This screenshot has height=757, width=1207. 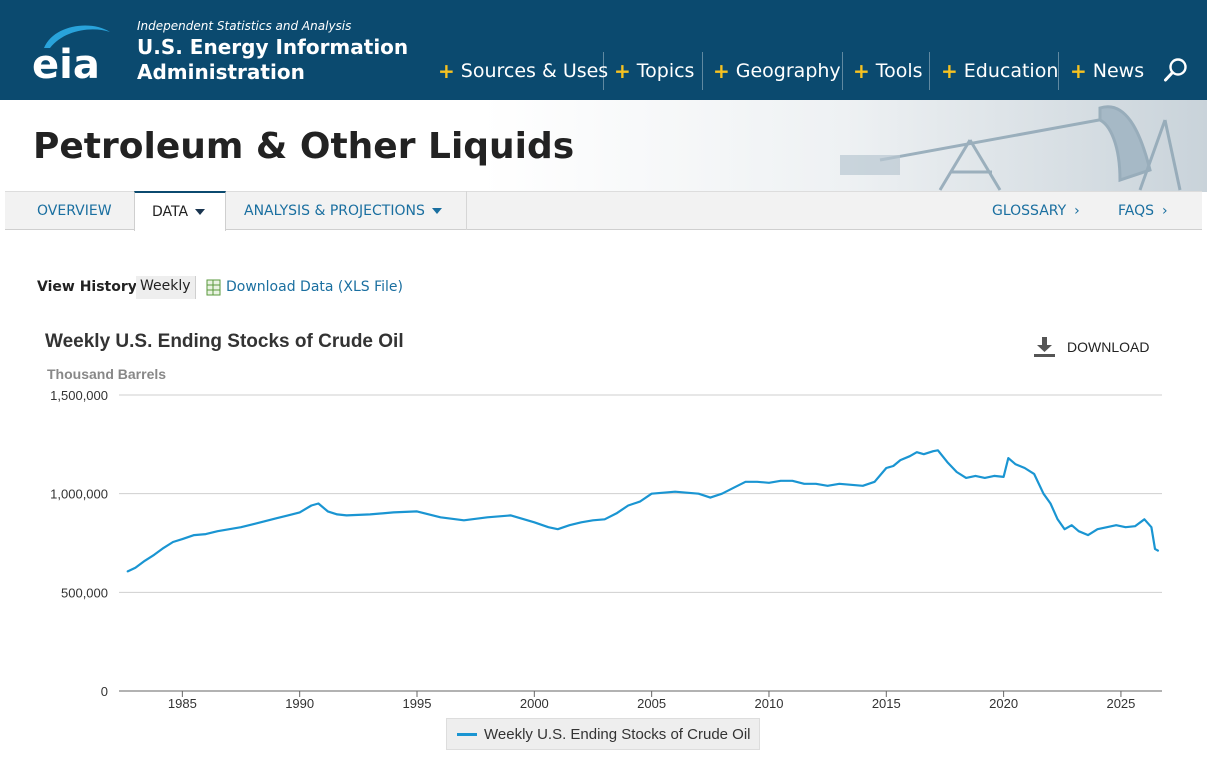 What do you see at coordinates (769, 703) in the screenshot?
I see `x-tick-label: 2010` at bounding box center [769, 703].